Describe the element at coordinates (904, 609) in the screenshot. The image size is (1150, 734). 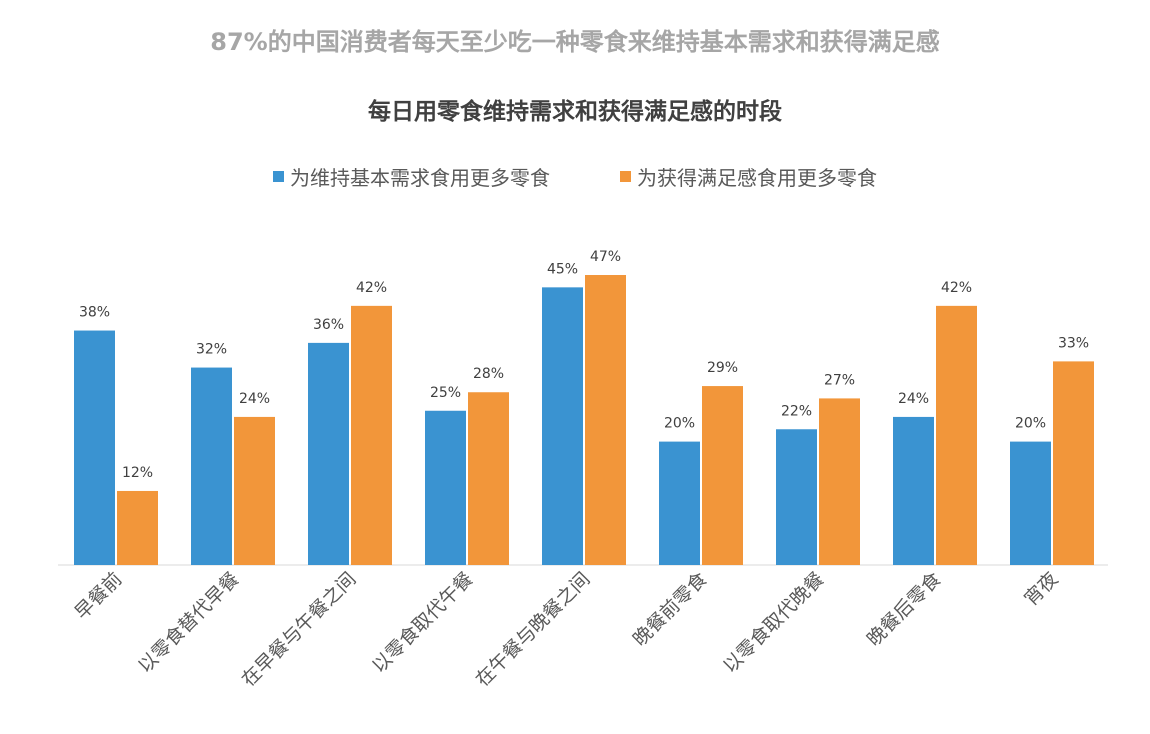
I see `x-tick-label: 晚餐后零食` at that location.